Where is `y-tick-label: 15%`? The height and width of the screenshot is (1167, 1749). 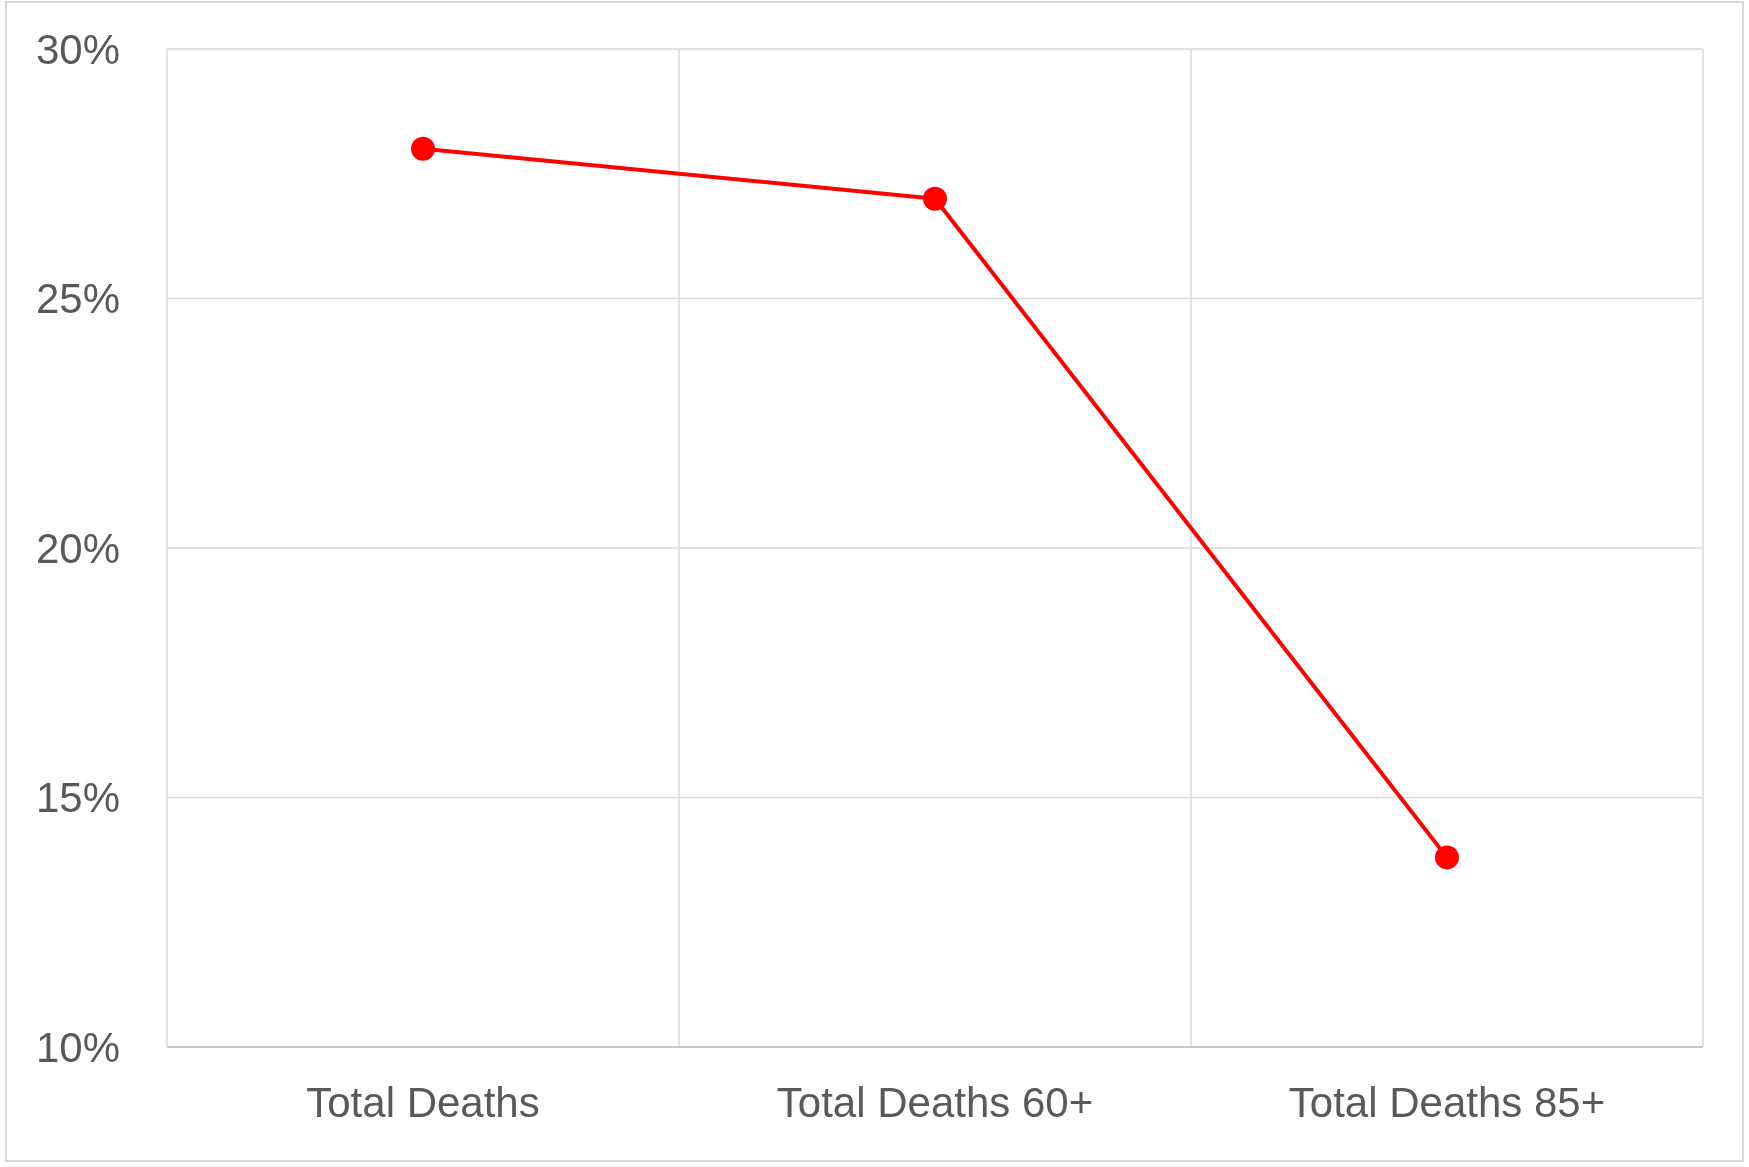
y-tick-label: 15% is located at coordinates (77, 798).